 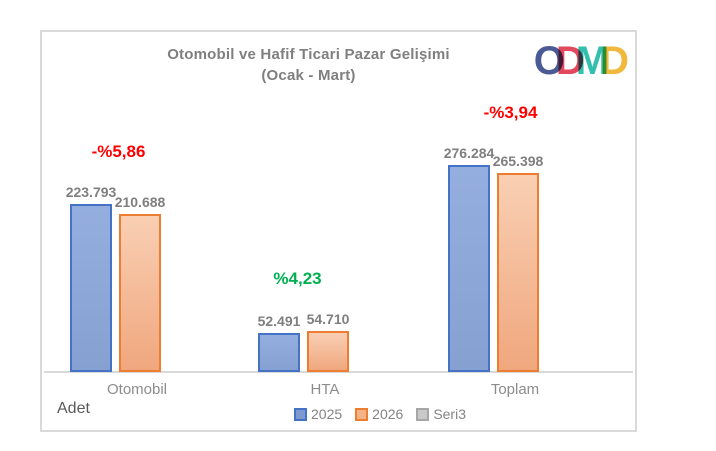 What do you see at coordinates (338, 372) in the screenshot?
I see `x-axis-line` at bounding box center [338, 372].